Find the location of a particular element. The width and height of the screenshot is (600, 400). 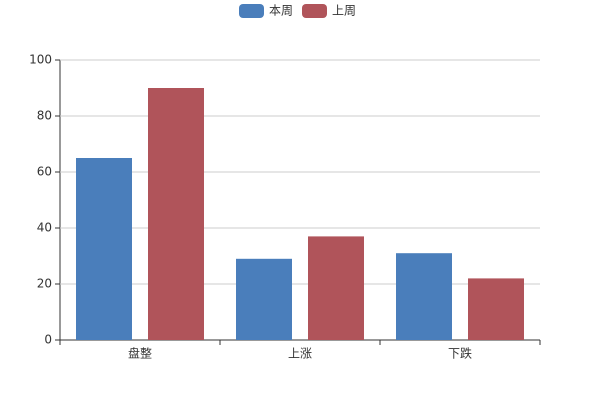

x-tick-label: 下跌 is located at coordinates (460, 353).